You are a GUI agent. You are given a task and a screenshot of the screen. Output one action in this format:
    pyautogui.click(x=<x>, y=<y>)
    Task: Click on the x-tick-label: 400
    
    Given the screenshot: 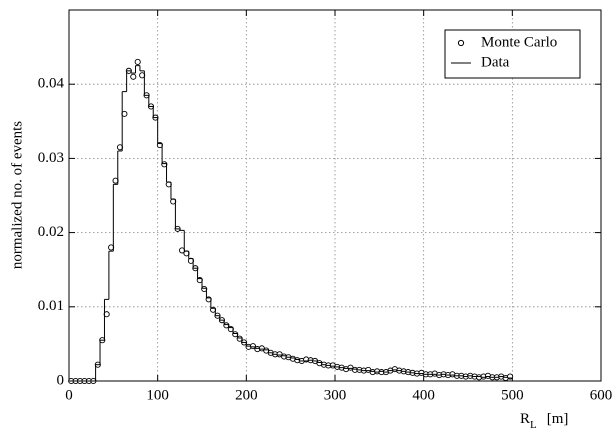 What is the action you would take?
    pyautogui.click(x=423, y=395)
    